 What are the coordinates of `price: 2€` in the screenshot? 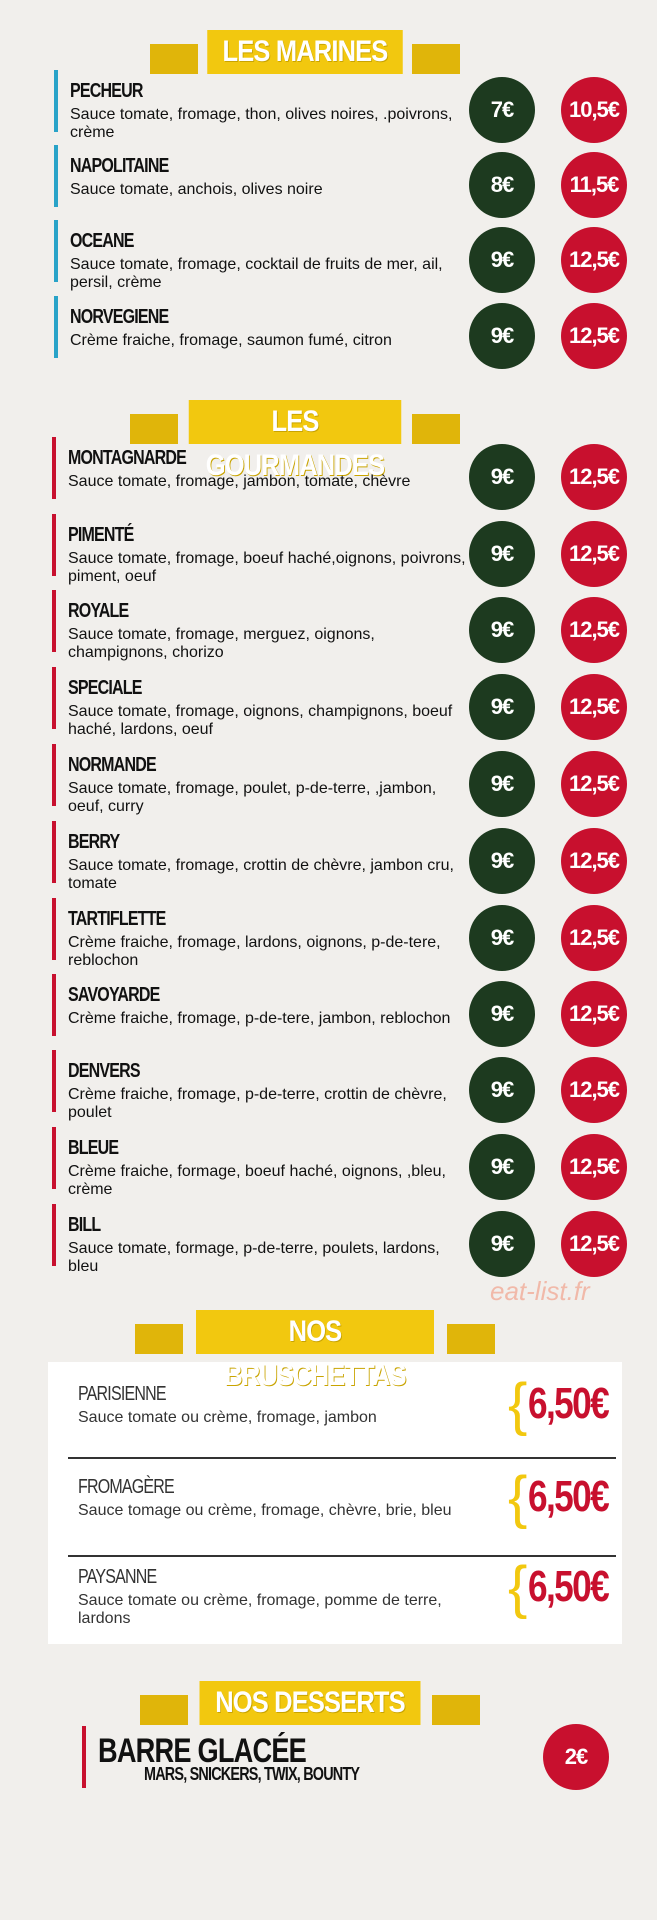 It's located at (576, 1757).